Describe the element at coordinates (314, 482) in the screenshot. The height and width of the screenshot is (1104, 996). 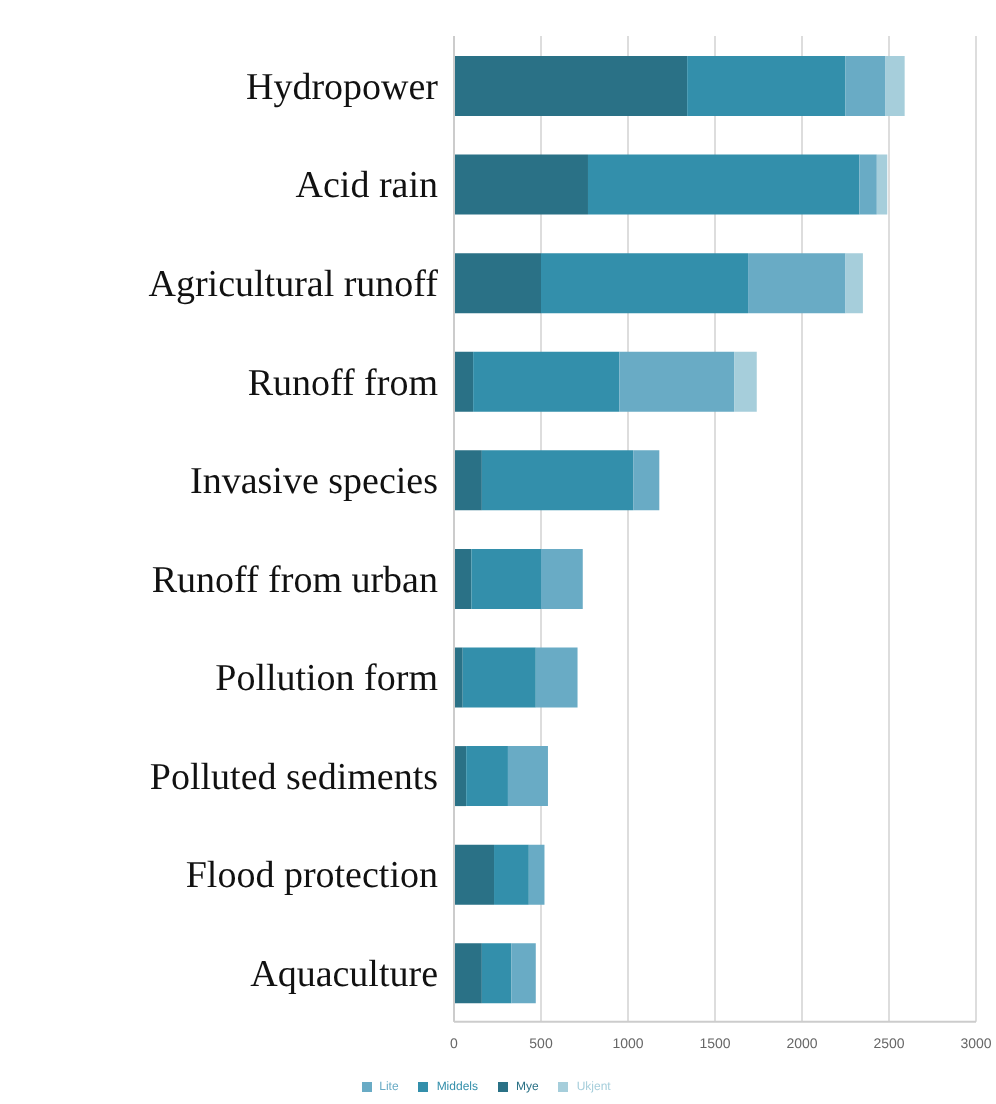
I see `y-tick-label: Invasive species` at that location.